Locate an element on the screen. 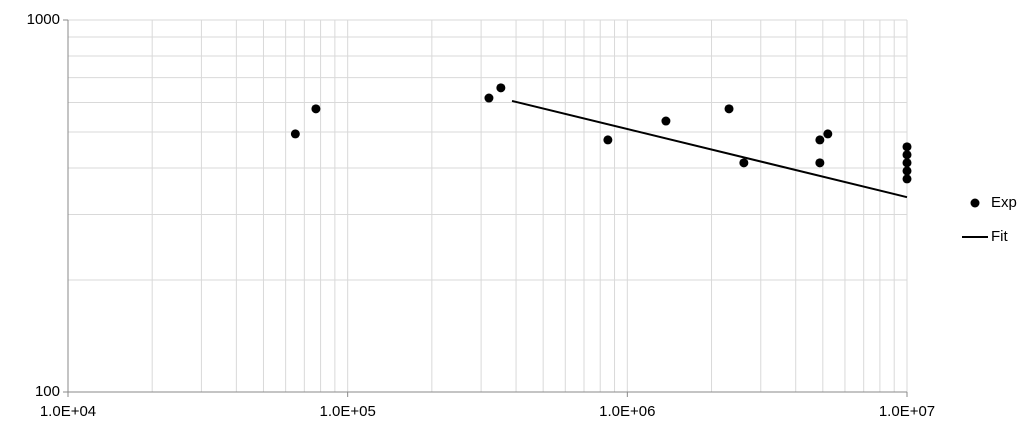  fit-line is located at coordinates (709, 149).